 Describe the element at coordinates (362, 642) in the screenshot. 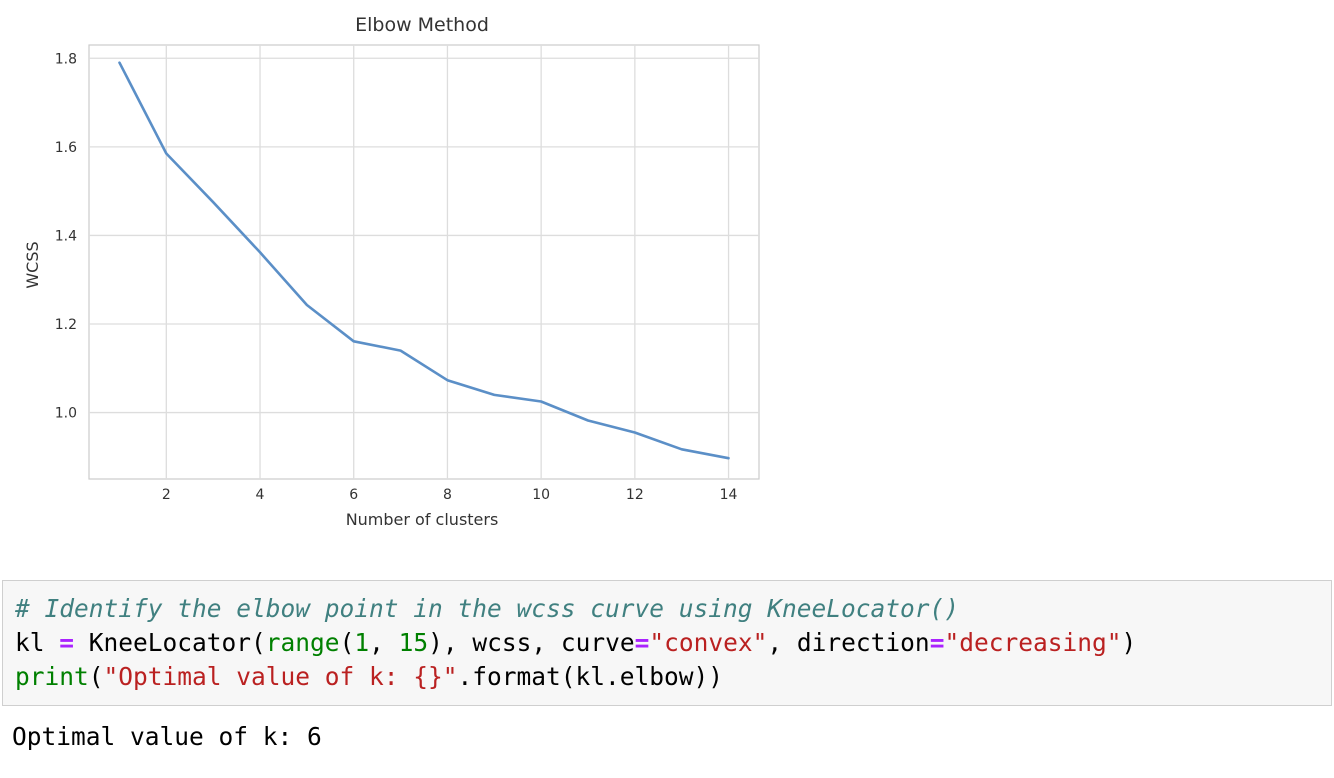

I see `code-token: 1` at that location.